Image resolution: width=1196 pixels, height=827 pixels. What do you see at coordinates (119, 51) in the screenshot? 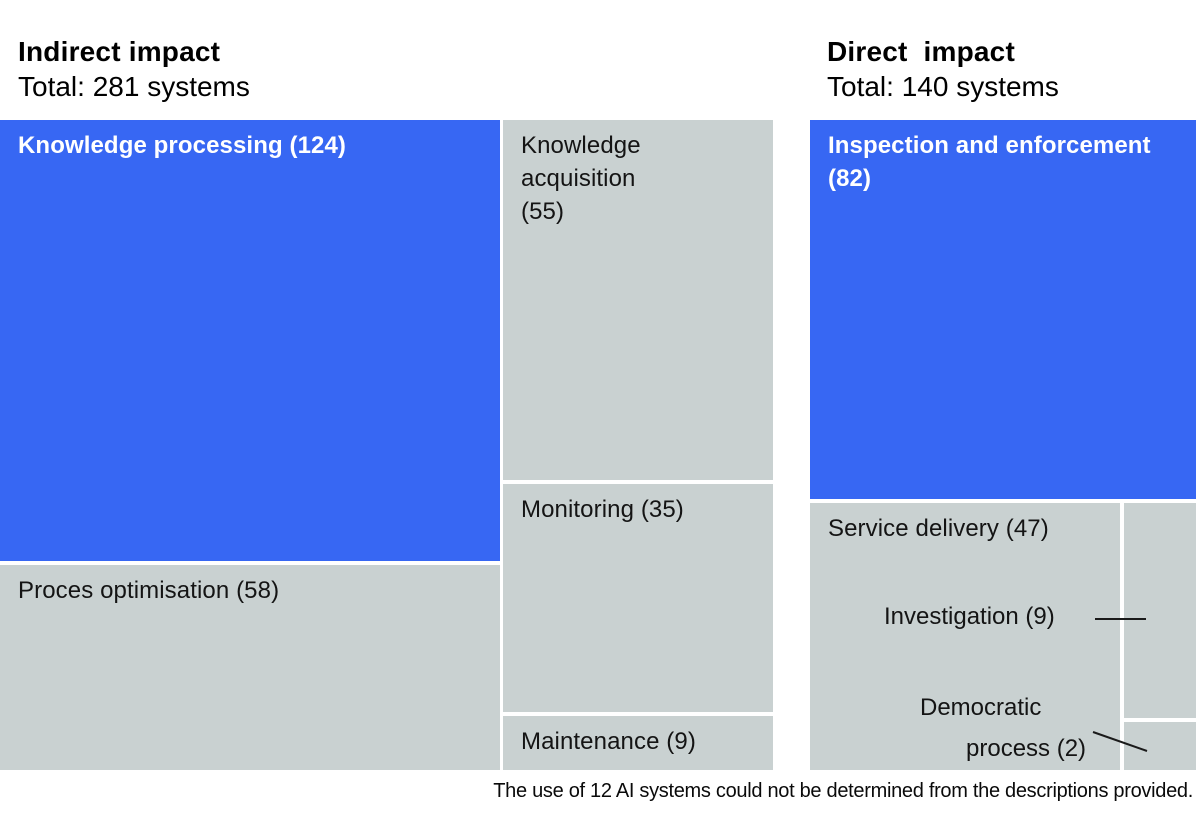
I see `indirect-impact-title: Indirect impact` at bounding box center [119, 51].